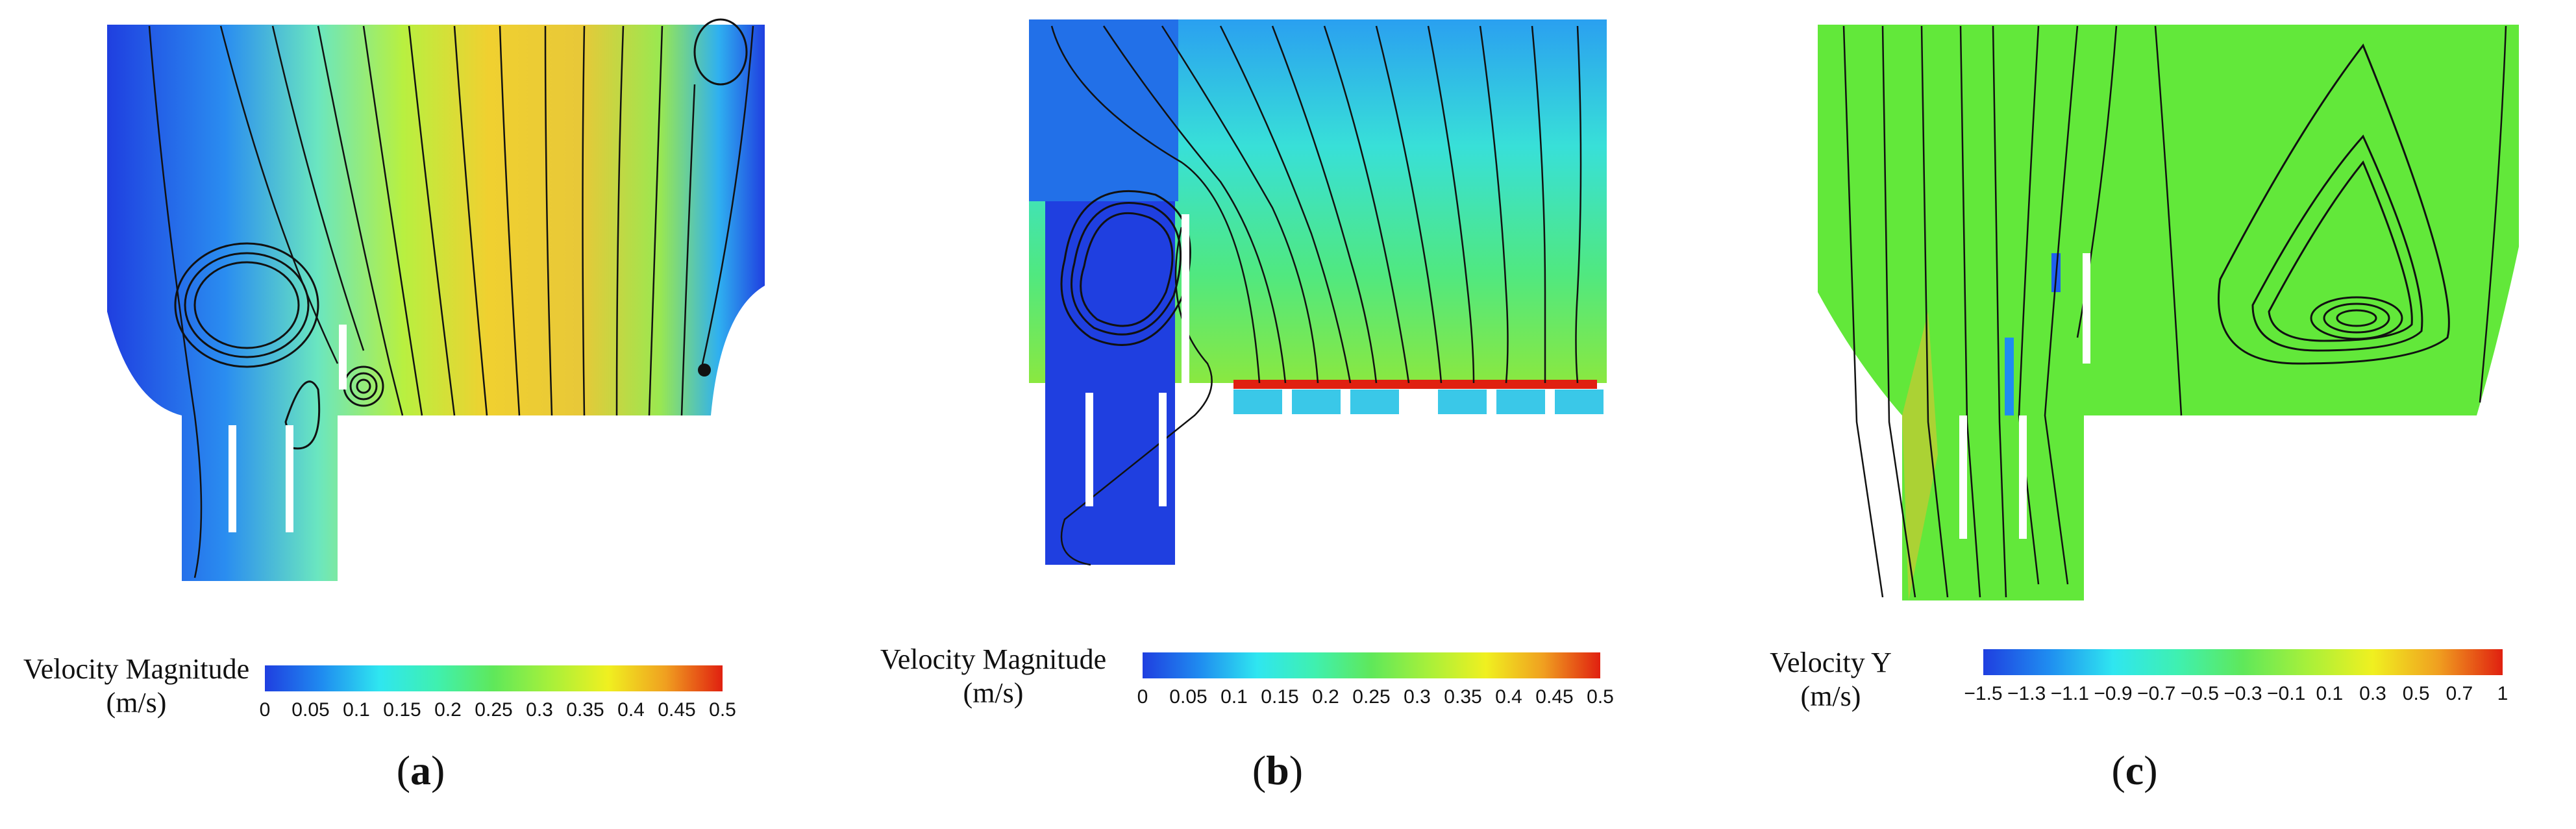  What do you see at coordinates (1418, 402) in the screenshot?
I see `outlet-slots-b` at bounding box center [1418, 402].